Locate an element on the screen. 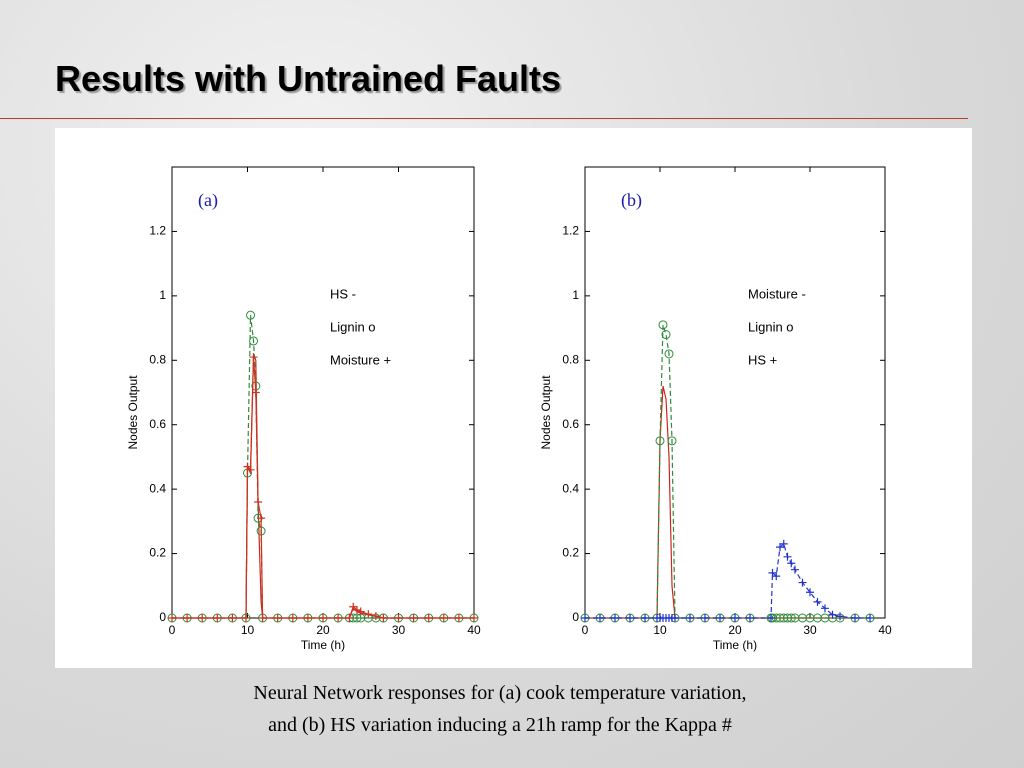  panel-label: (a) is located at coordinates (208, 200).